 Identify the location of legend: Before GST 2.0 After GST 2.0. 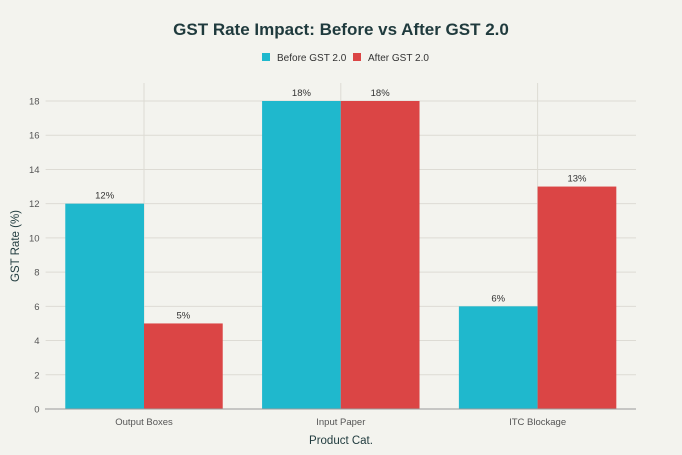
(345, 58).